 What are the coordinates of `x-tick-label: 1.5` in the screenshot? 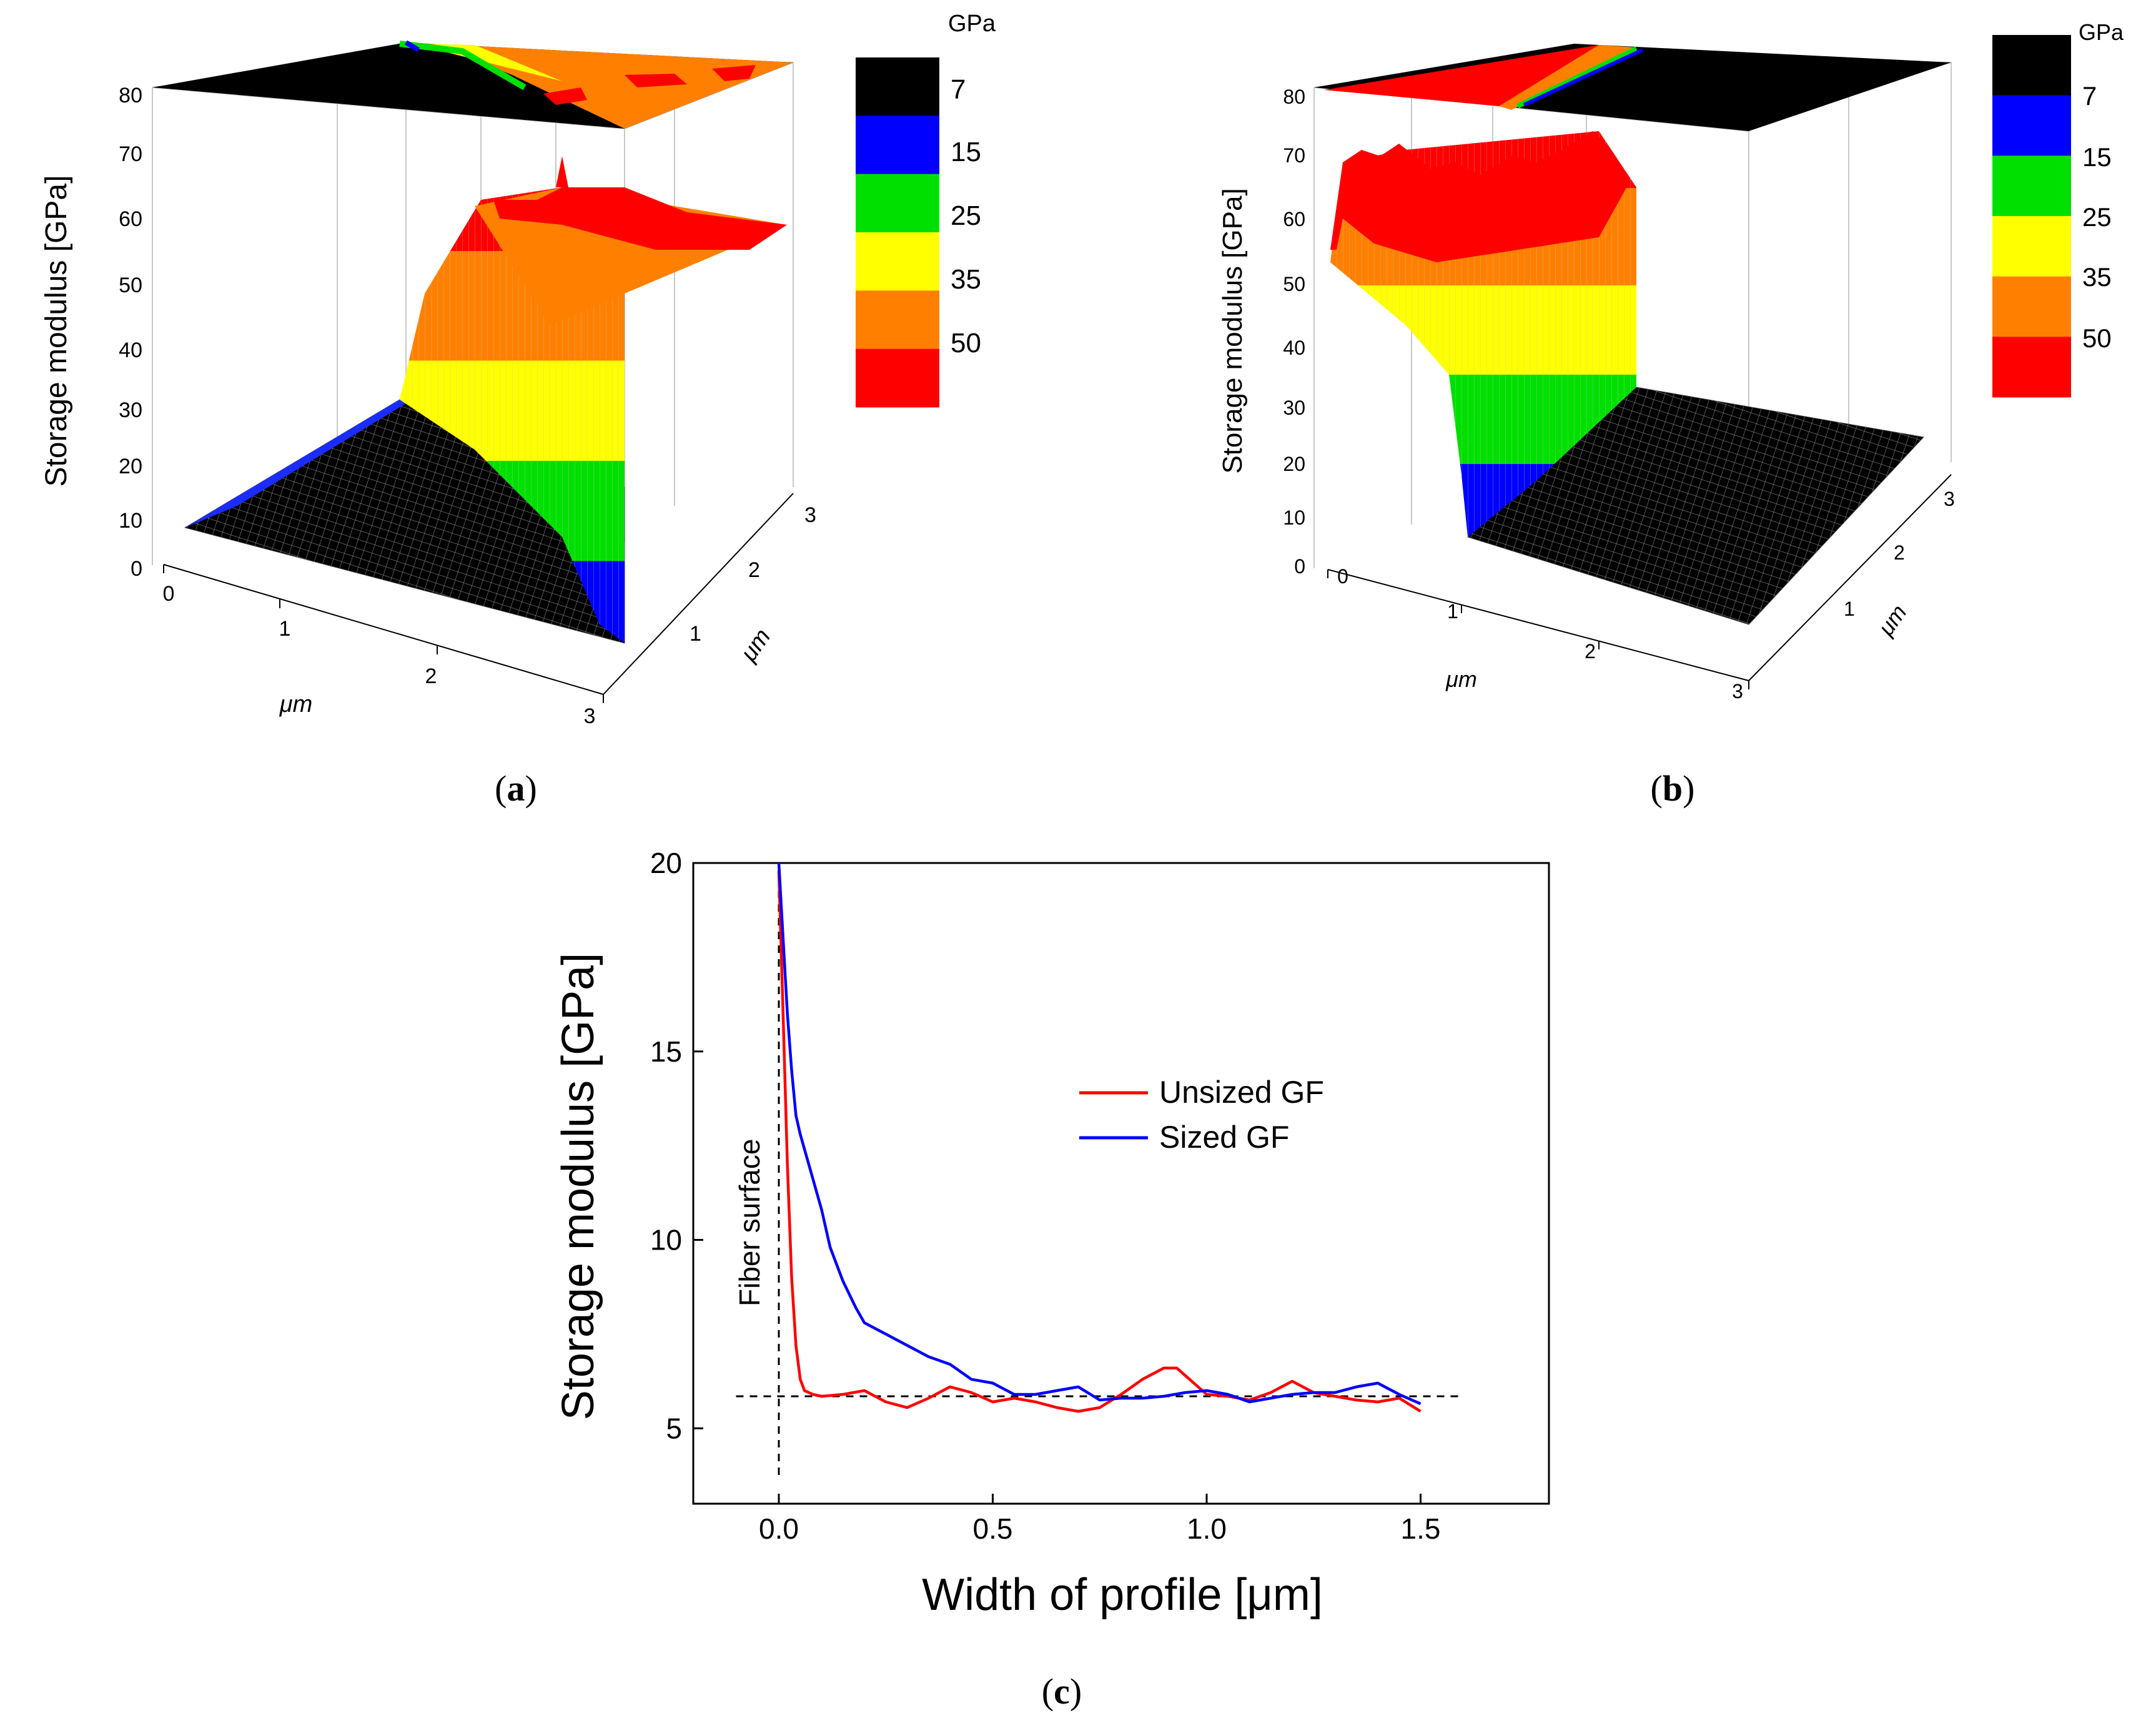 It's located at (1421, 1529).